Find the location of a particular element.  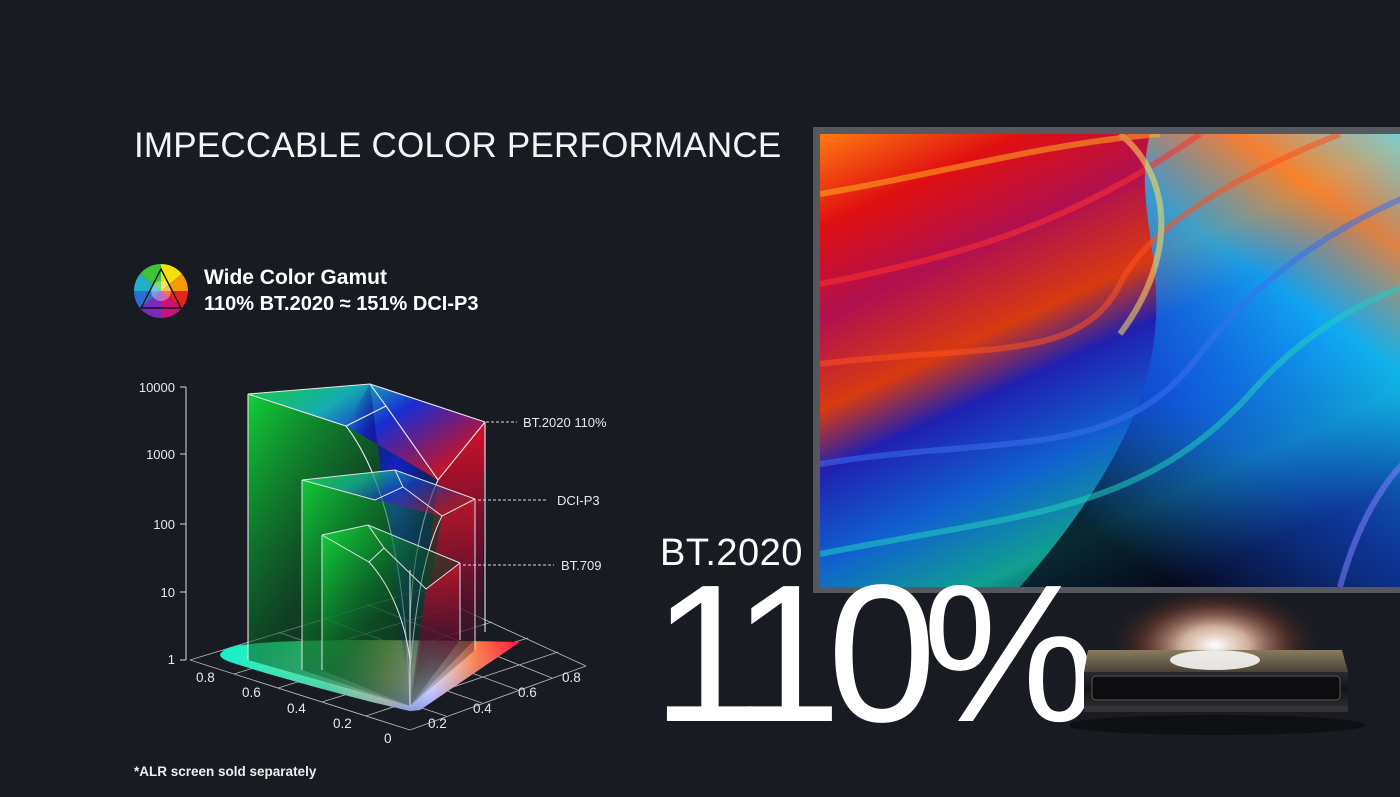

feature-subtitle: 110% BT.2020 ≈ 151% DCI-P3 is located at coordinates (341, 304).